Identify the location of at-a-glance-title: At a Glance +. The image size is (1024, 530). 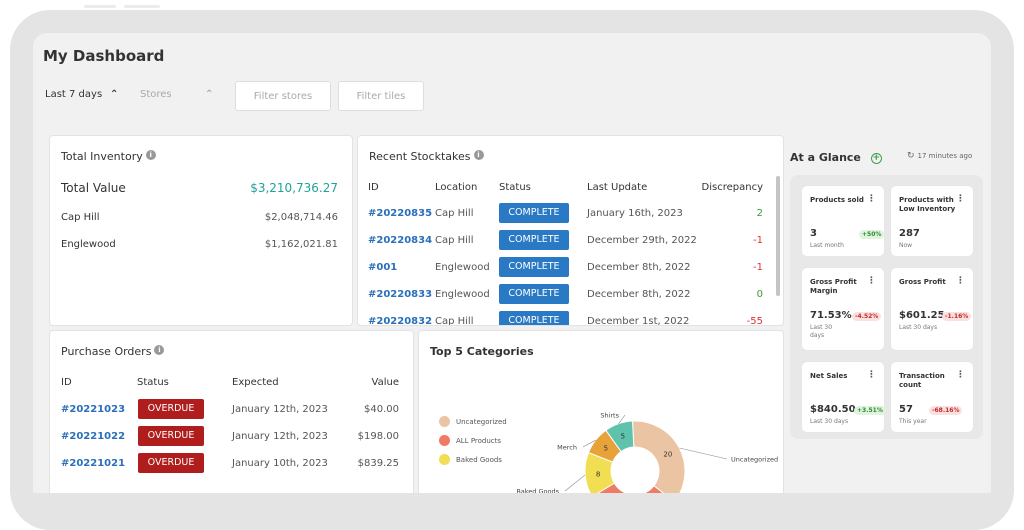
(836, 157).